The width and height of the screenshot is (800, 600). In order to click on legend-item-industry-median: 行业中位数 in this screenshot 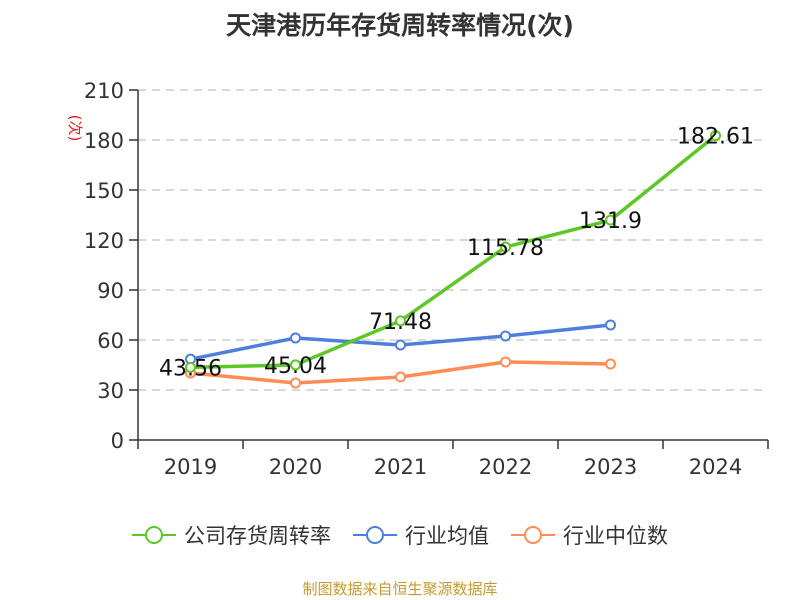, I will do `click(589, 535)`.